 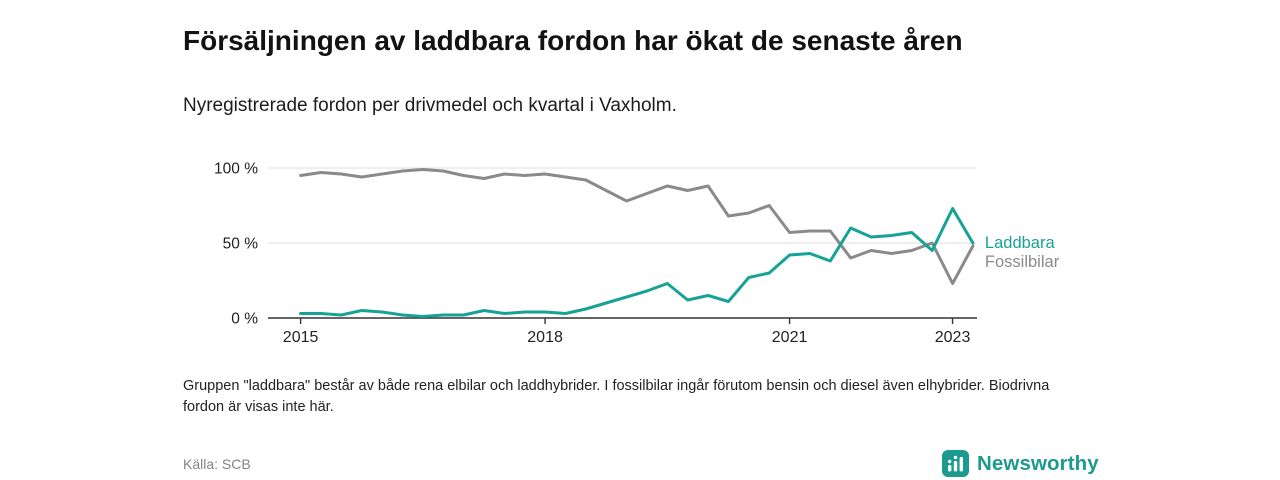 What do you see at coordinates (301, 337) in the screenshot?
I see `x-tick-label: 2015` at bounding box center [301, 337].